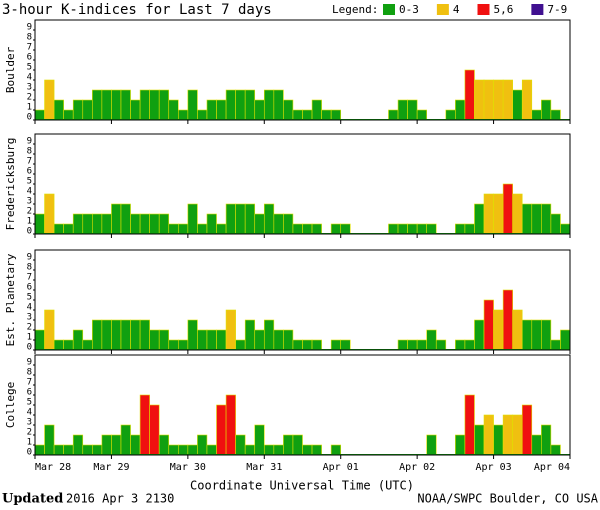 The height and width of the screenshot is (510, 600). What do you see at coordinates (29, 278) in the screenshot?
I see `y-tick-label: 7` at bounding box center [29, 278].